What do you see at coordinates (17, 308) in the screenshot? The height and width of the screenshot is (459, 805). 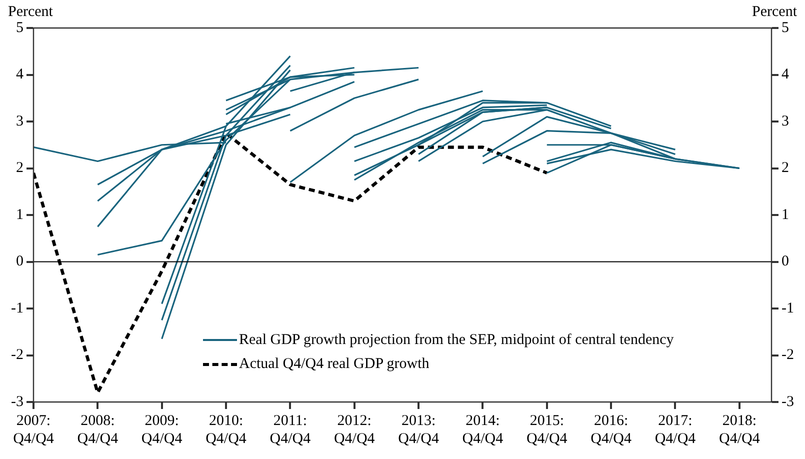 I see `y-tick-label: -1` at bounding box center [17, 308].